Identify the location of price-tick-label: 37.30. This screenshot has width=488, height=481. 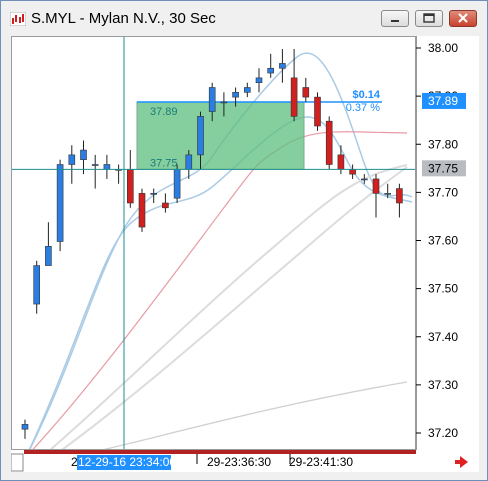
(443, 385).